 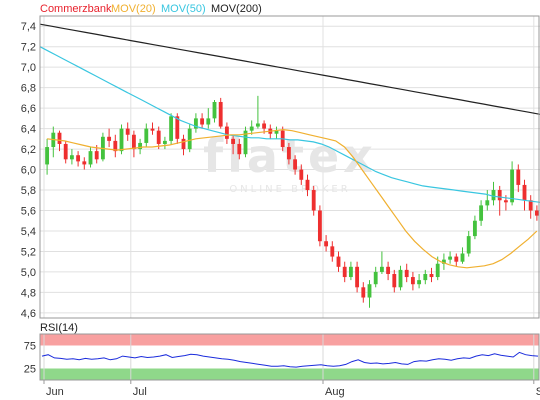 What do you see at coordinates (28, 130) in the screenshot?
I see `price-y-tick-label: 6,4` at bounding box center [28, 130].